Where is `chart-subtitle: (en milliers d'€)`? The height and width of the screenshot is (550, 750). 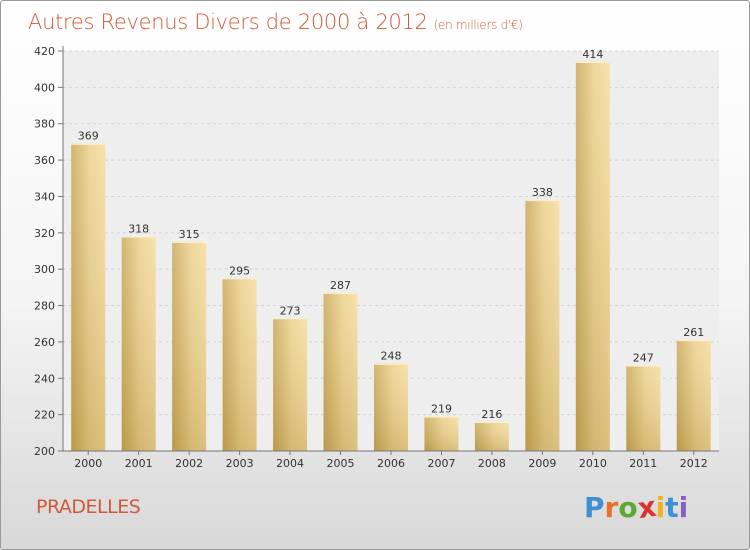 chart-subtitle: (en milliers d'€) is located at coordinates (478, 25).